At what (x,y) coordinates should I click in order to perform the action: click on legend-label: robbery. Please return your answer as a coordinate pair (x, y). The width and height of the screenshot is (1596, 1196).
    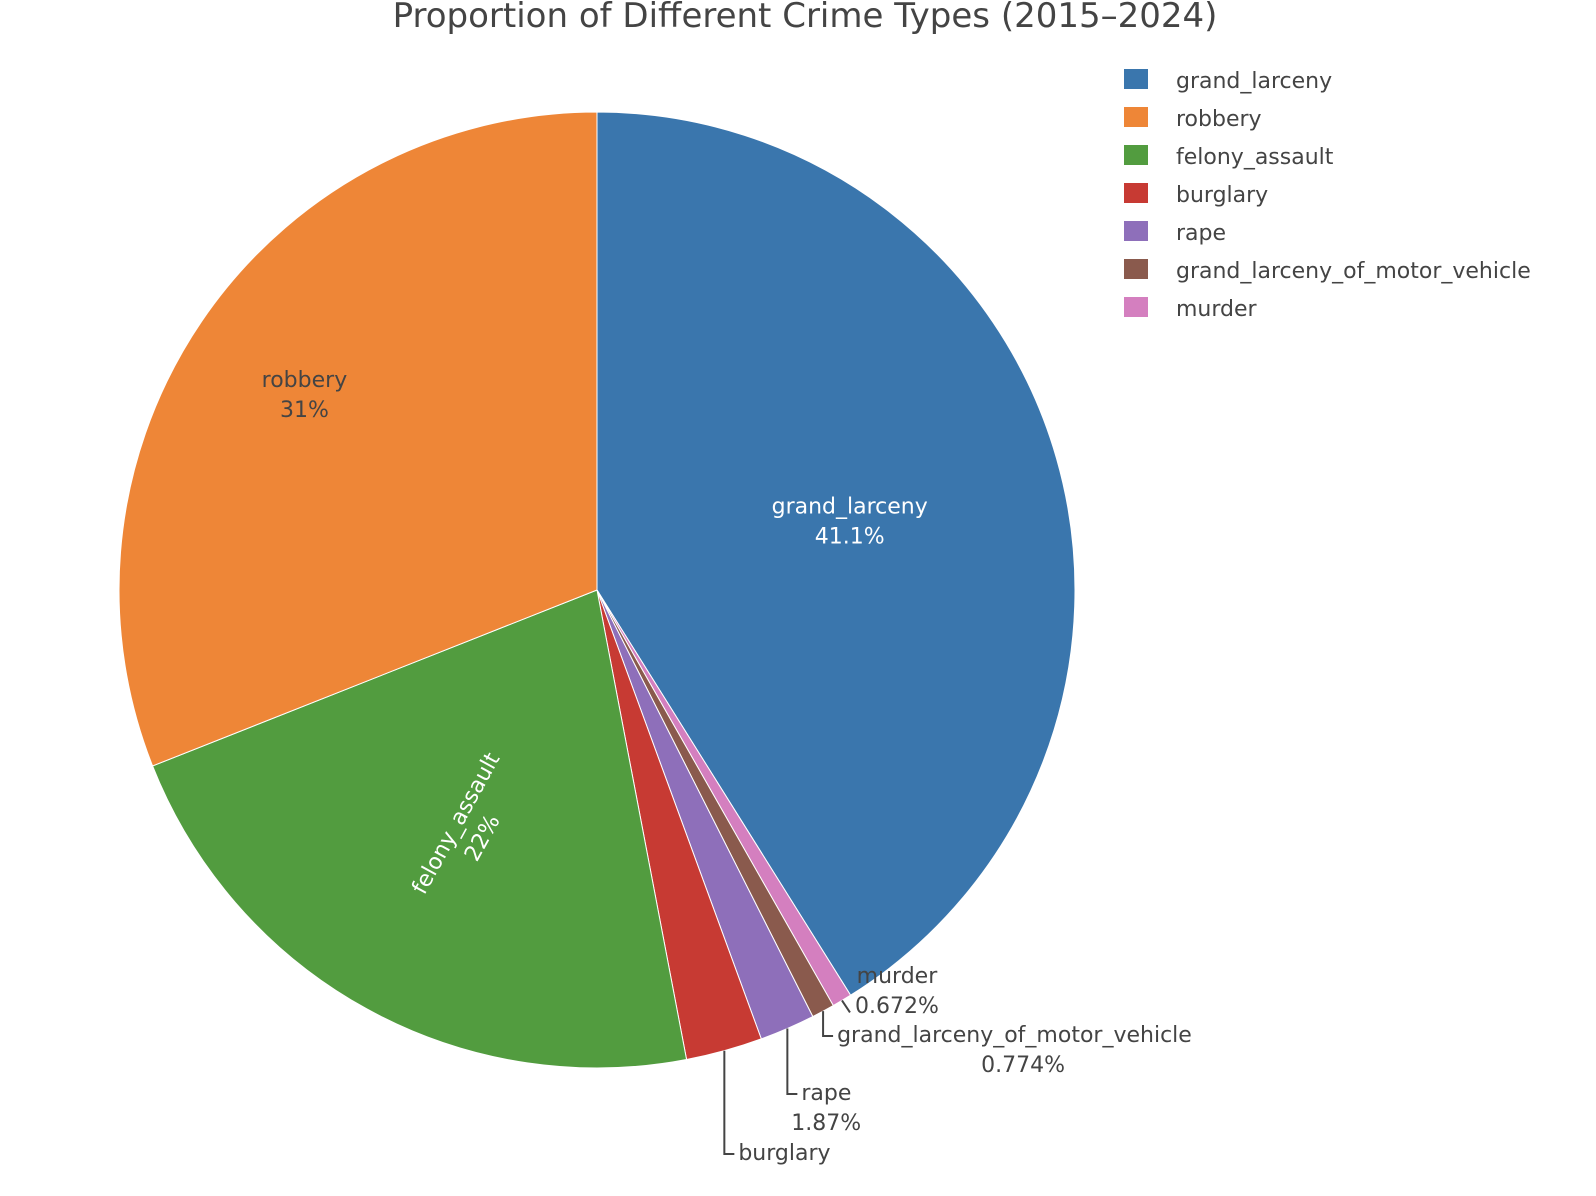
    Looking at the image, I should click on (1219, 119).